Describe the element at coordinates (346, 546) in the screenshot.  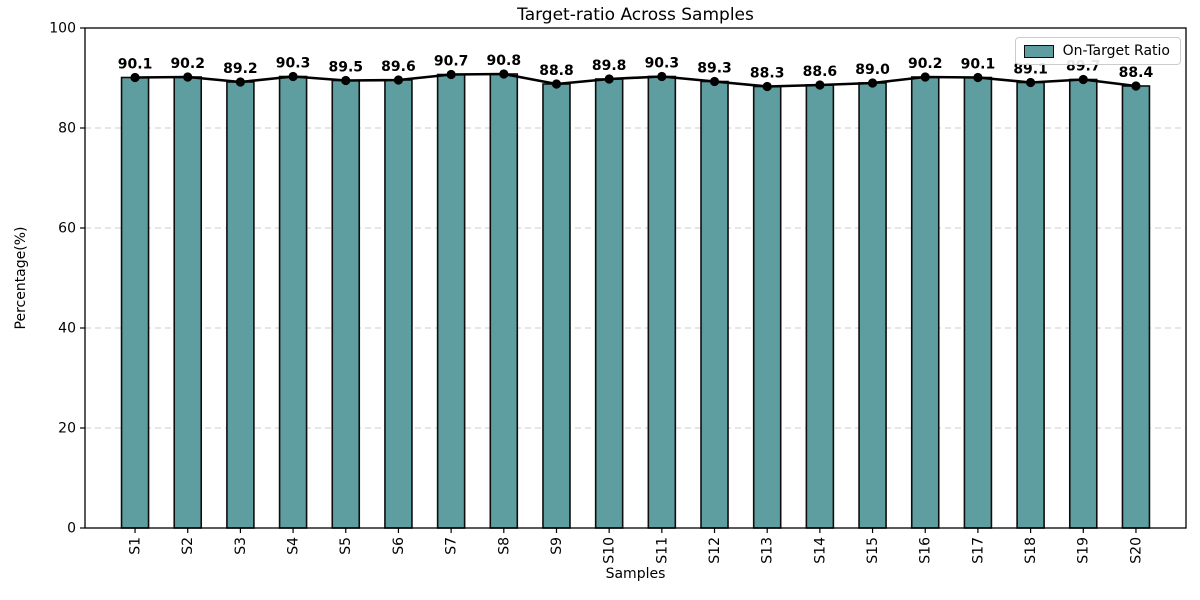
I see `x-tick-label: S5` at that location.